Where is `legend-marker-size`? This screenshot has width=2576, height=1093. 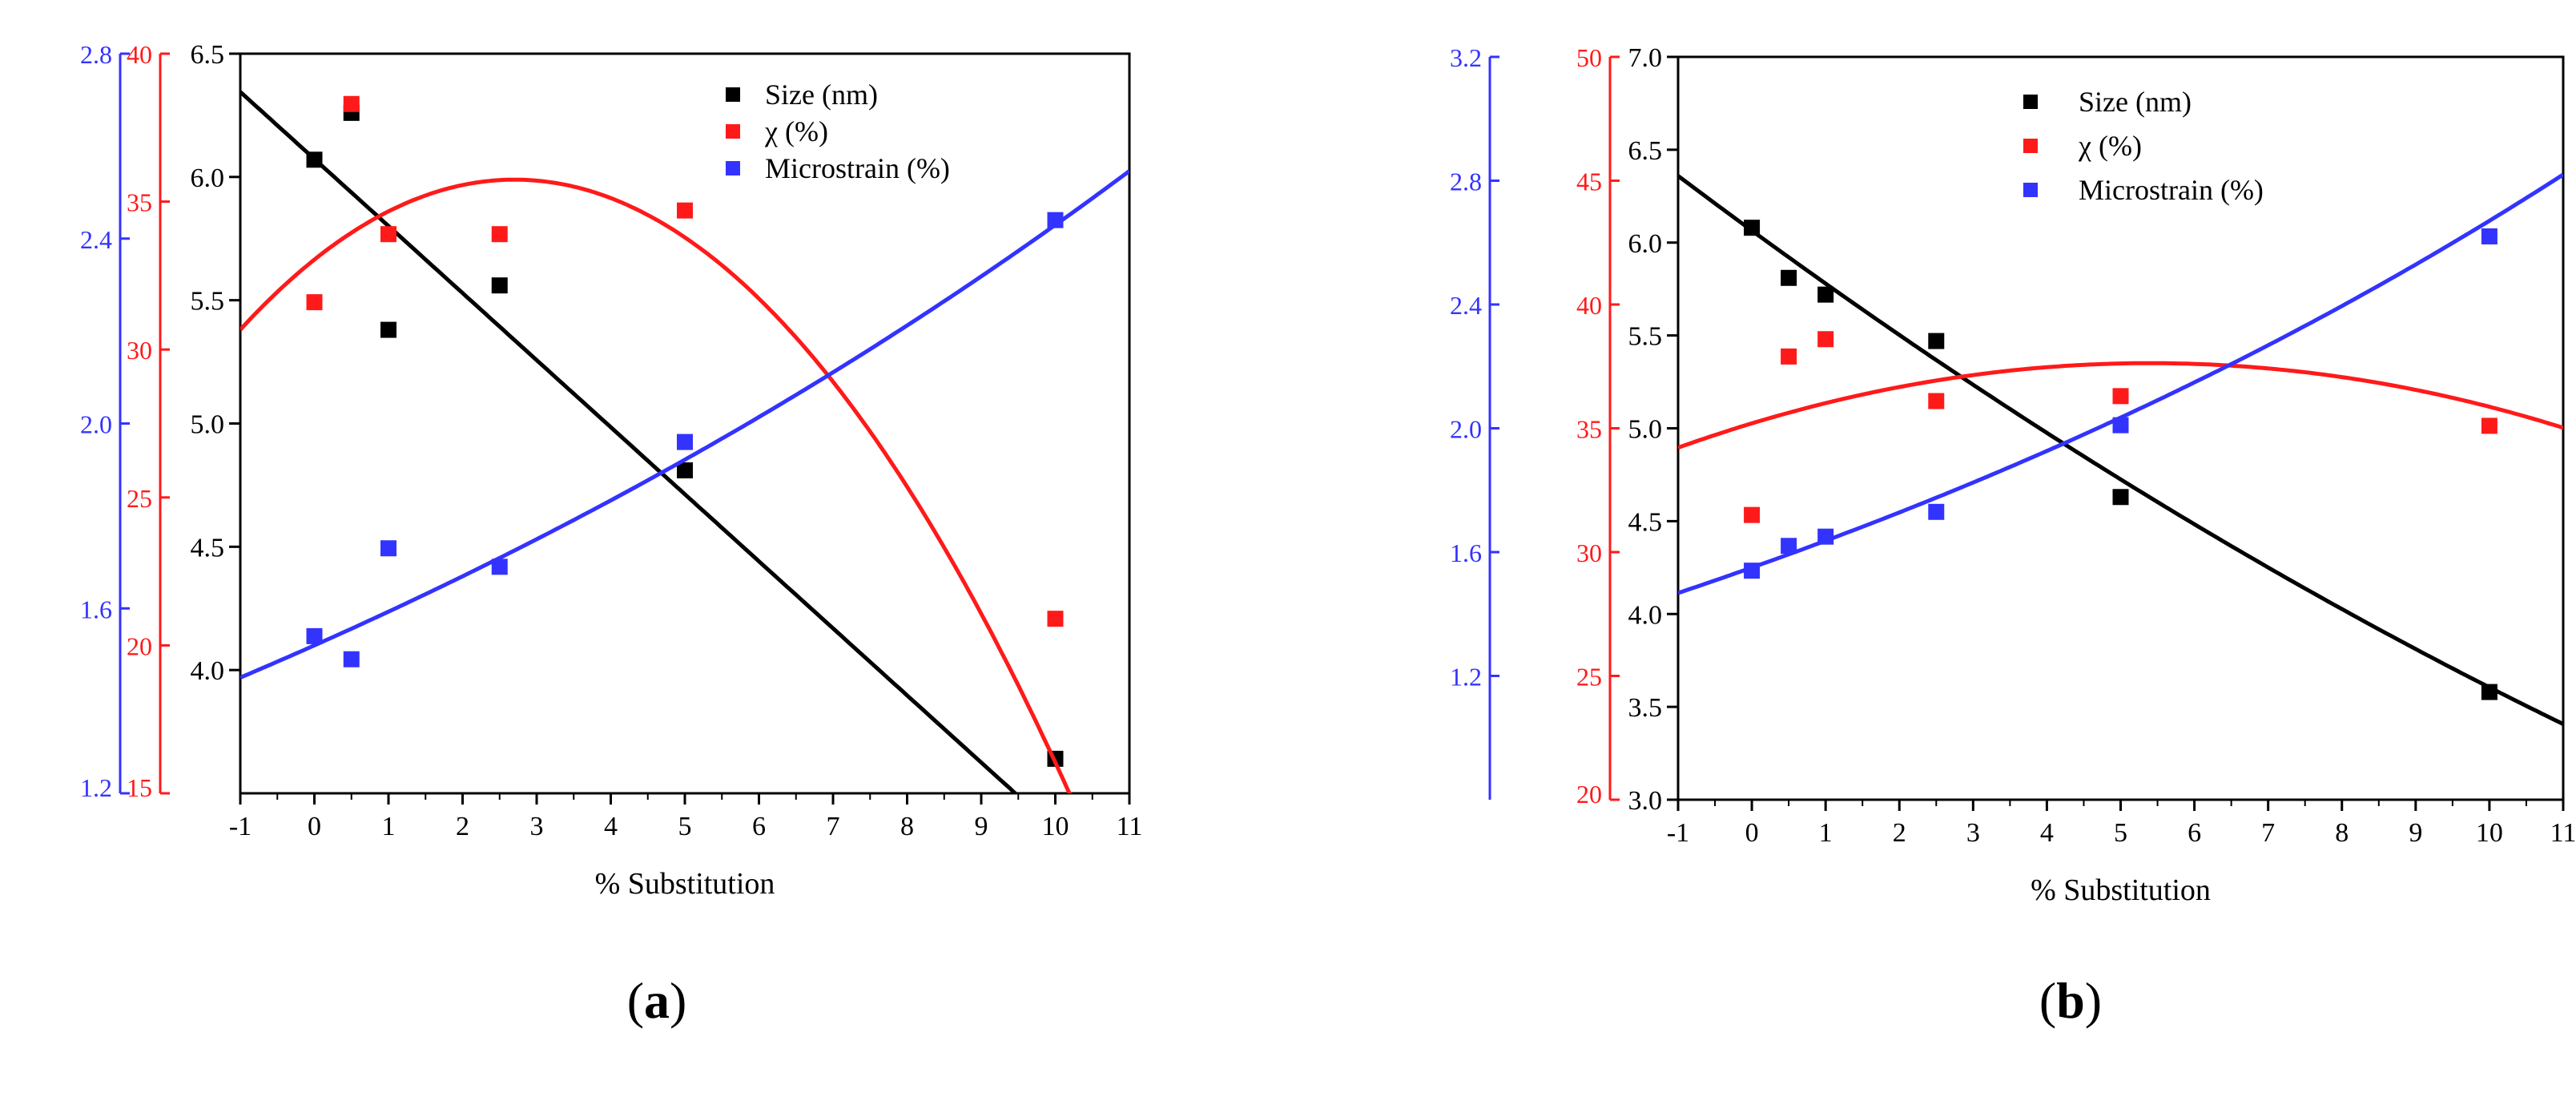
legend-marker-size is located at coordinates (733, 94).